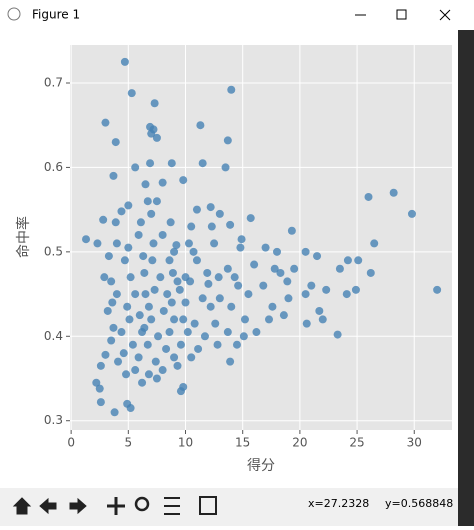 This screenshot has width=474, height=530. I want to click on maximize-button, so click(401, 14).